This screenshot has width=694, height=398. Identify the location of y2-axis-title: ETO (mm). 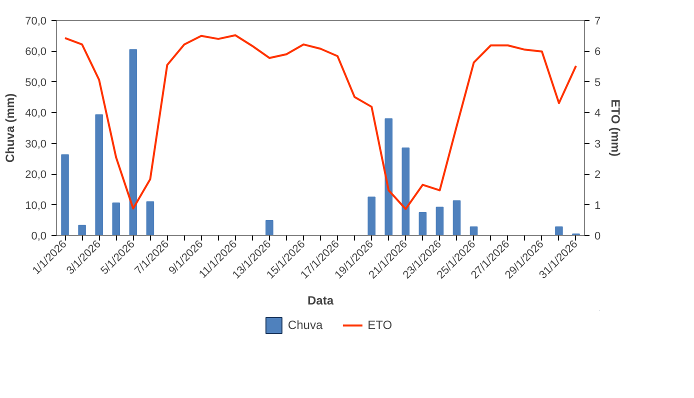
(615, 128).